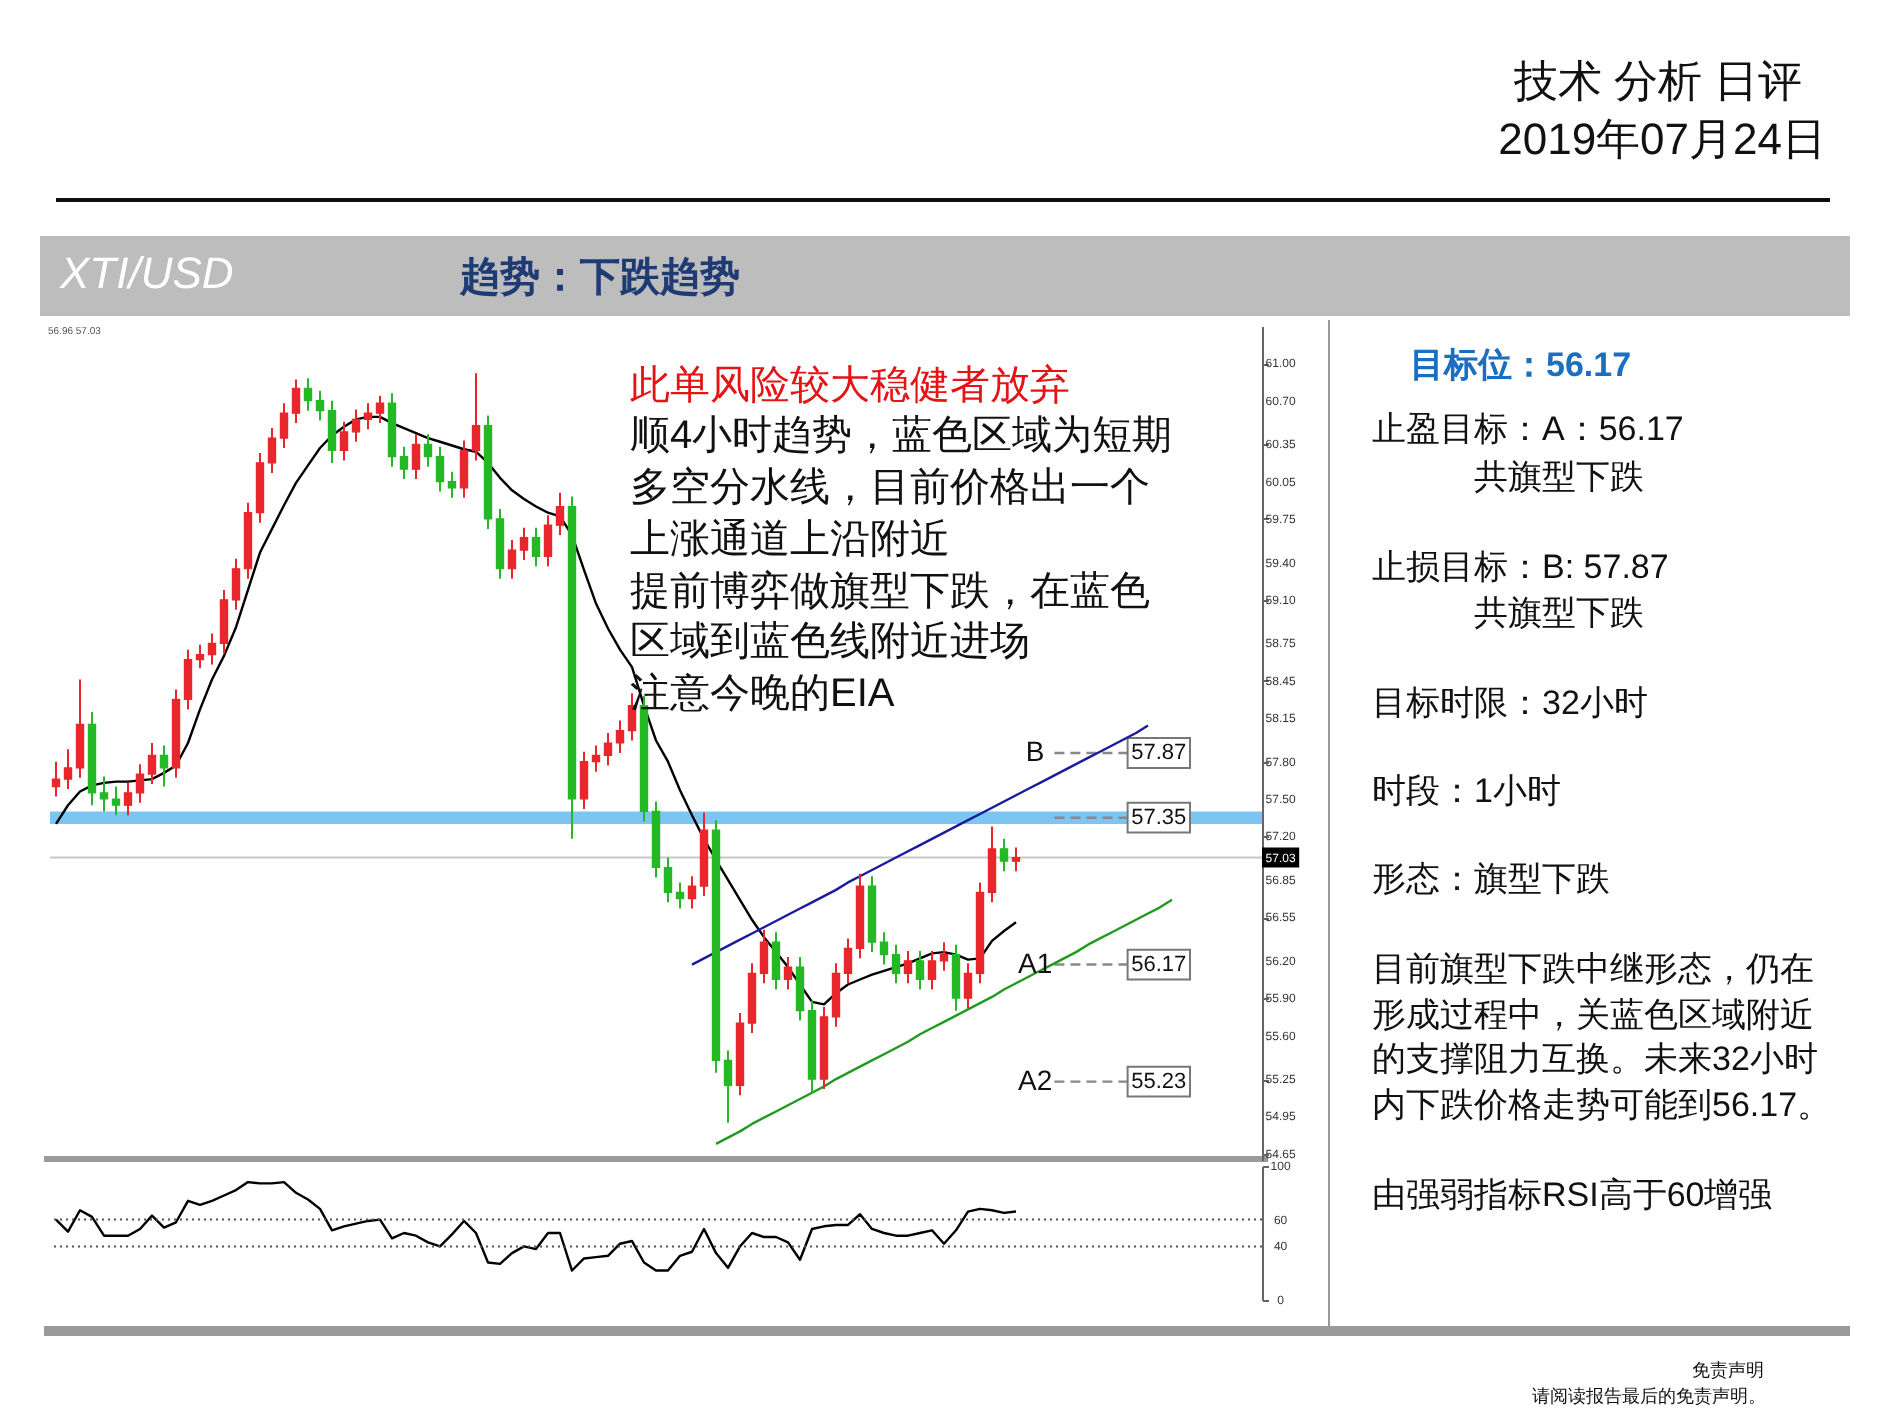 The width and height of the screenshot is (1882, 1420). What do you see at coordinates (1657, 82) in the screenshot?
I see `text: 技术 分析 日评` at bounding box center [1657, 82].